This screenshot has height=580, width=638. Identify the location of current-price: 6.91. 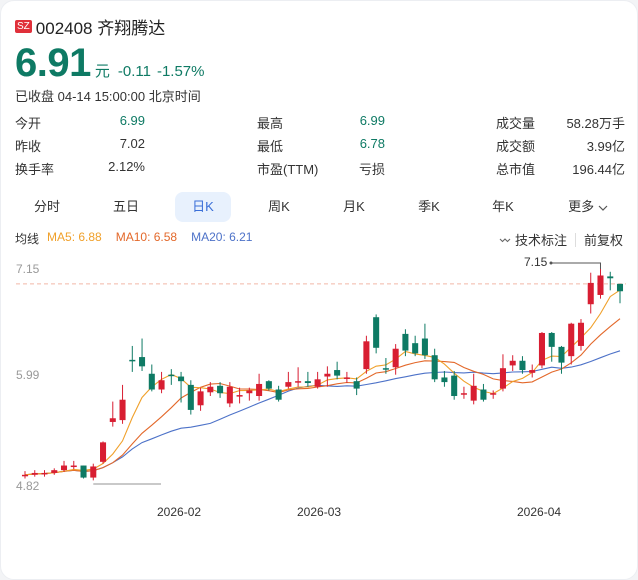
(53, 63).